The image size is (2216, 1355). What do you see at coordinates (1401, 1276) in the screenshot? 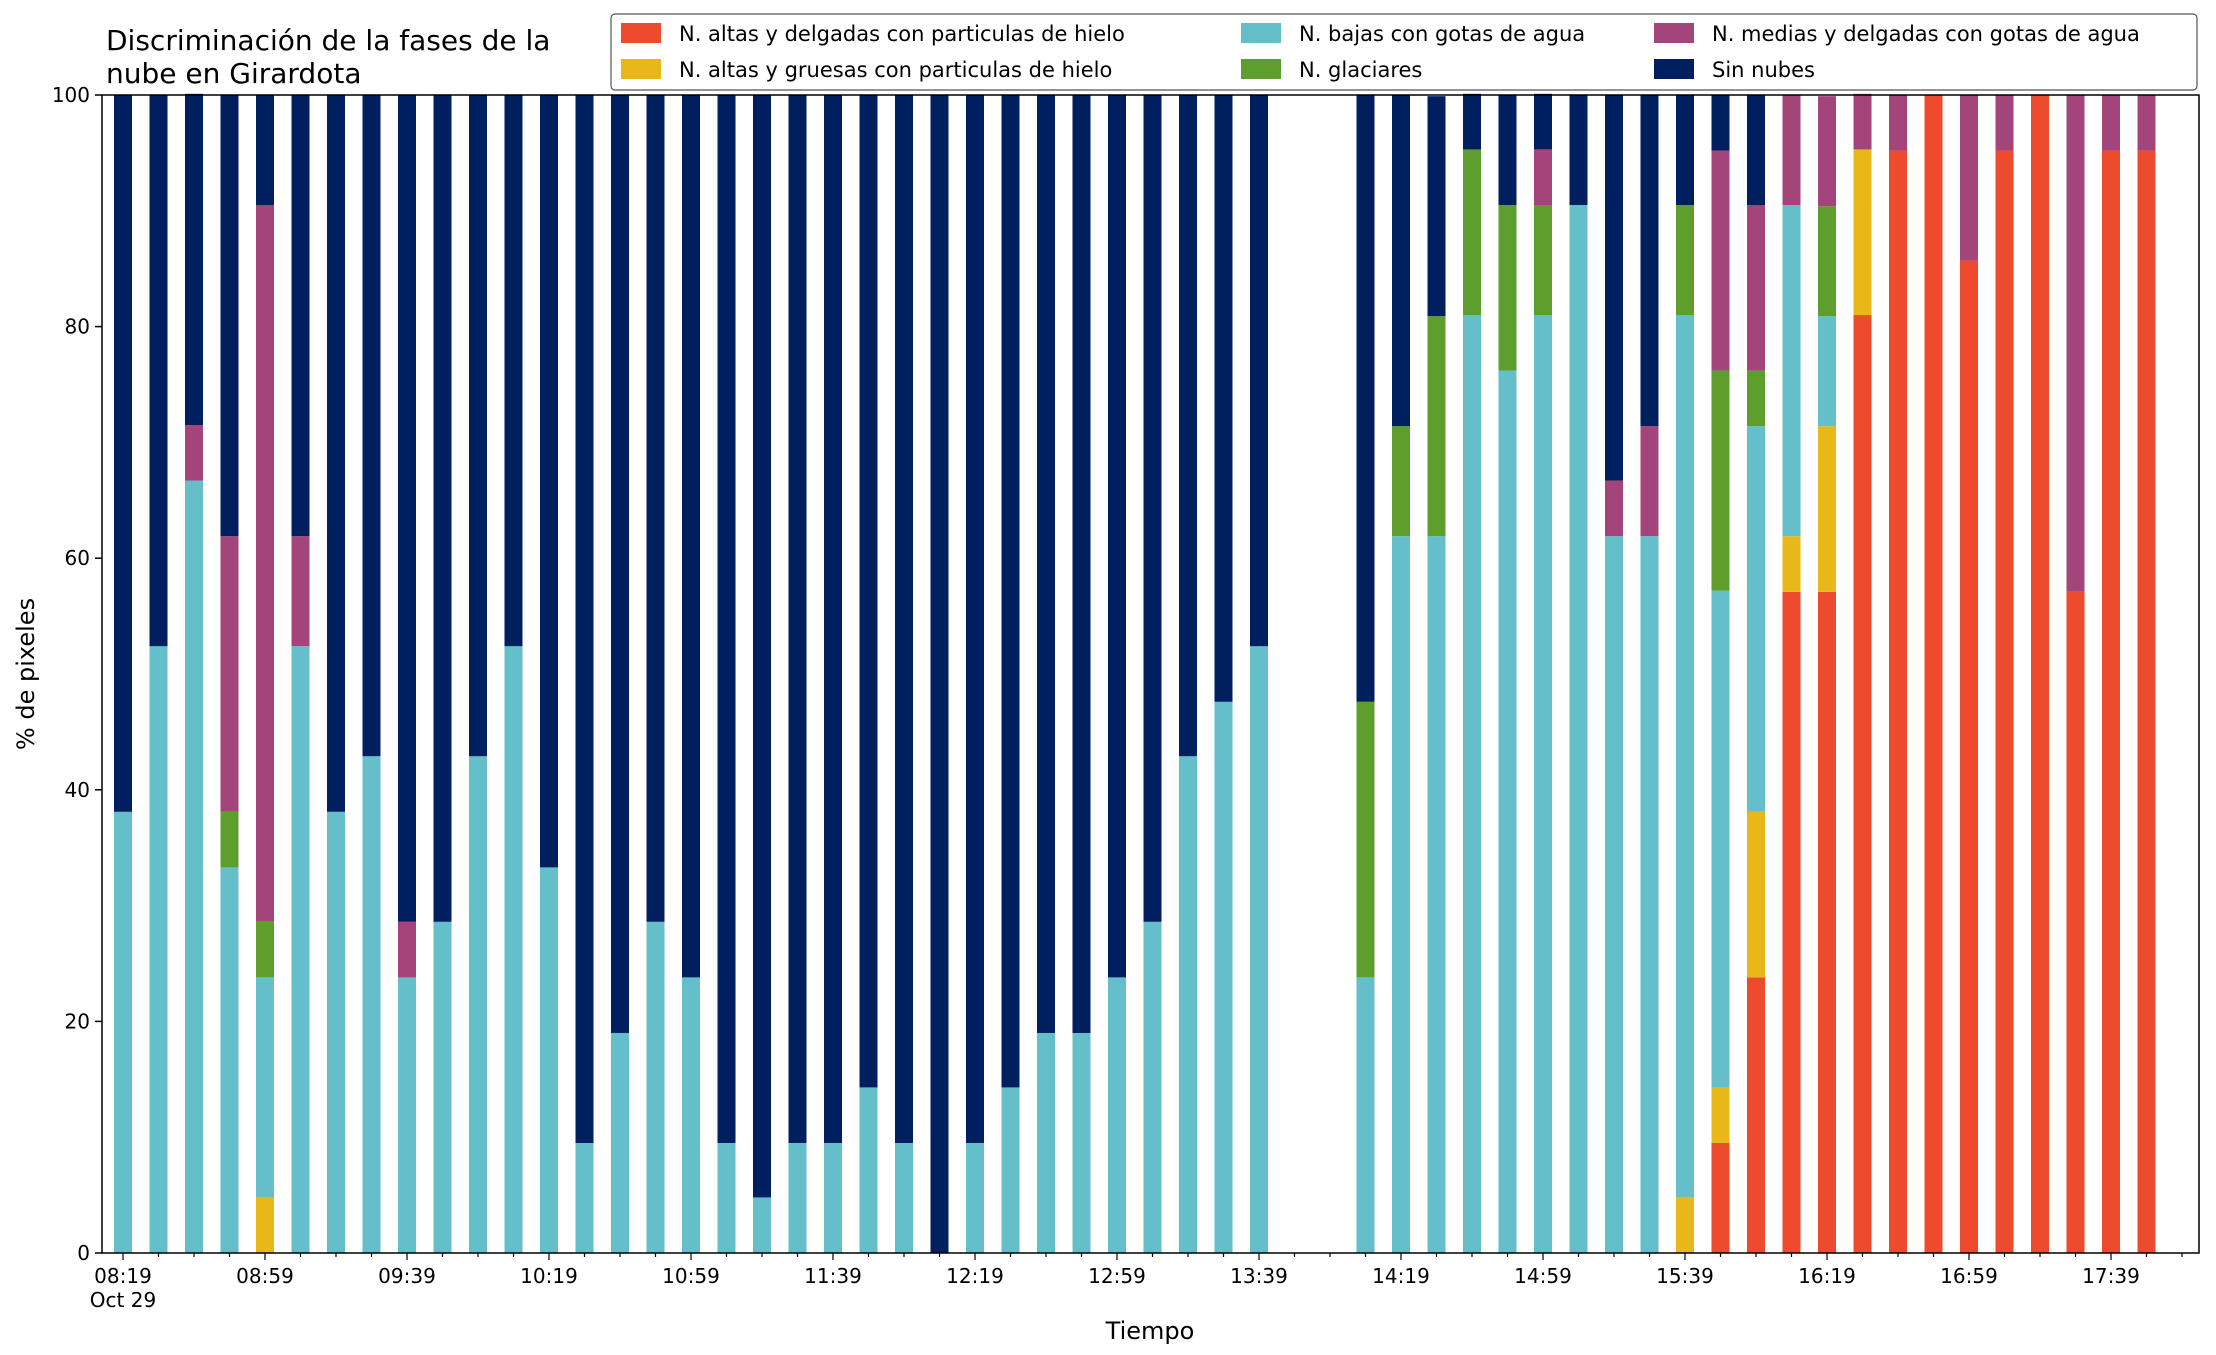
I see `x-tick-label: 14:19` at bounding box center [1401, 1276].